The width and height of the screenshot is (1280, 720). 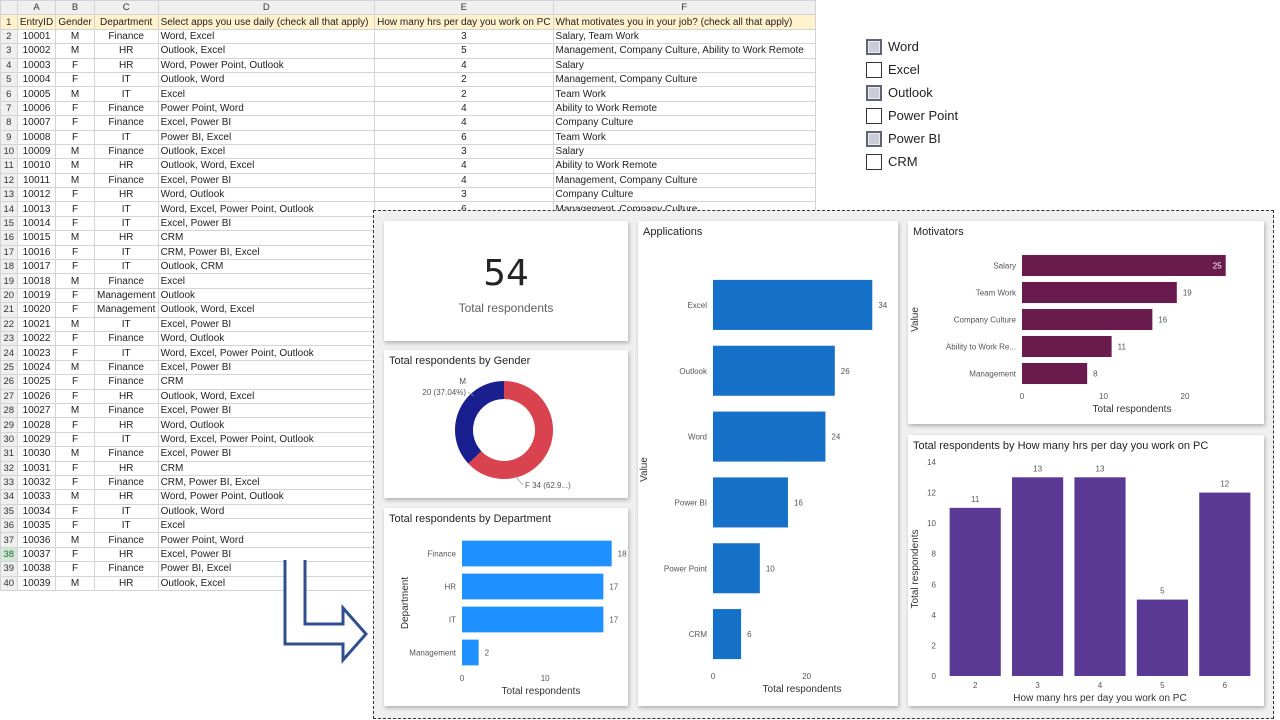 I want to click on cell: 10006, so click(x=36, y=108).